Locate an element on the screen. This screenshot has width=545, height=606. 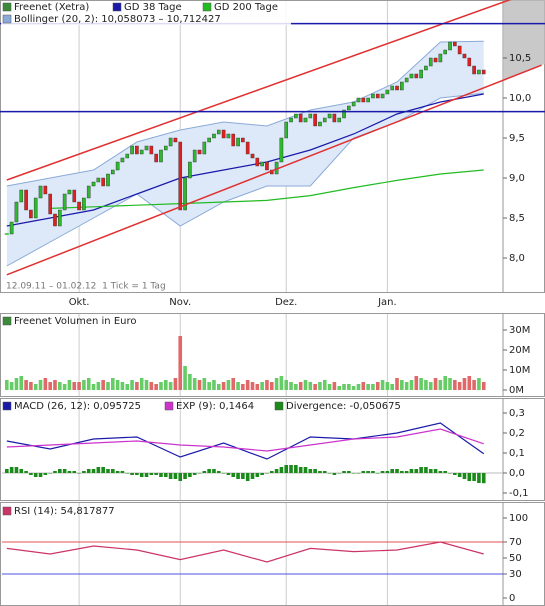
legend-label: GD 200 Tage is located at coordinates (246, 7).